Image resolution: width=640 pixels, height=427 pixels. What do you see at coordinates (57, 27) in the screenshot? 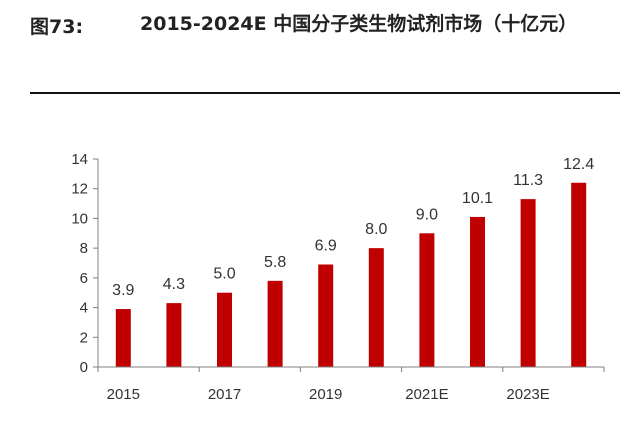
I see `figure-number: 图73:` at bounding box center [57, 27].